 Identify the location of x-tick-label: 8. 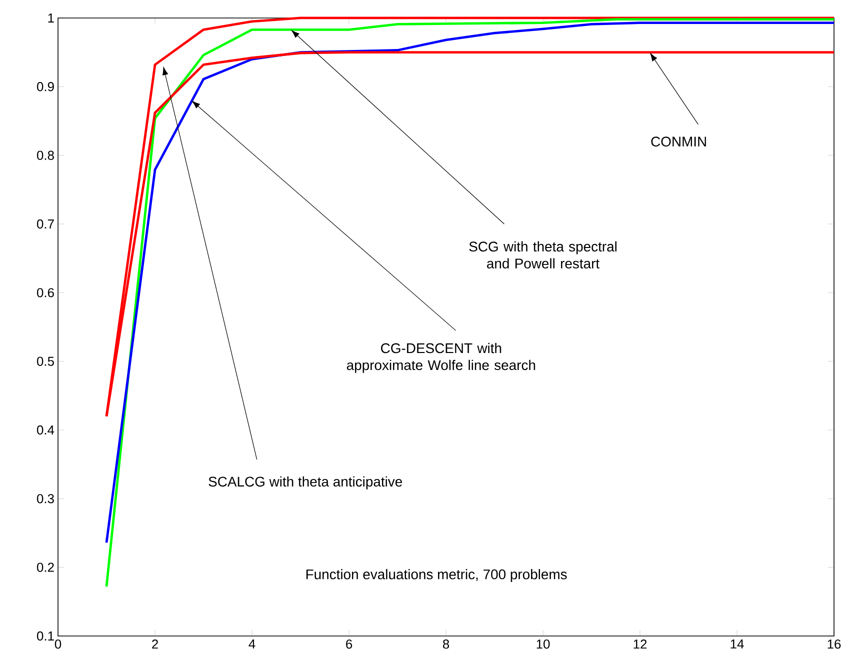
(446, 644).